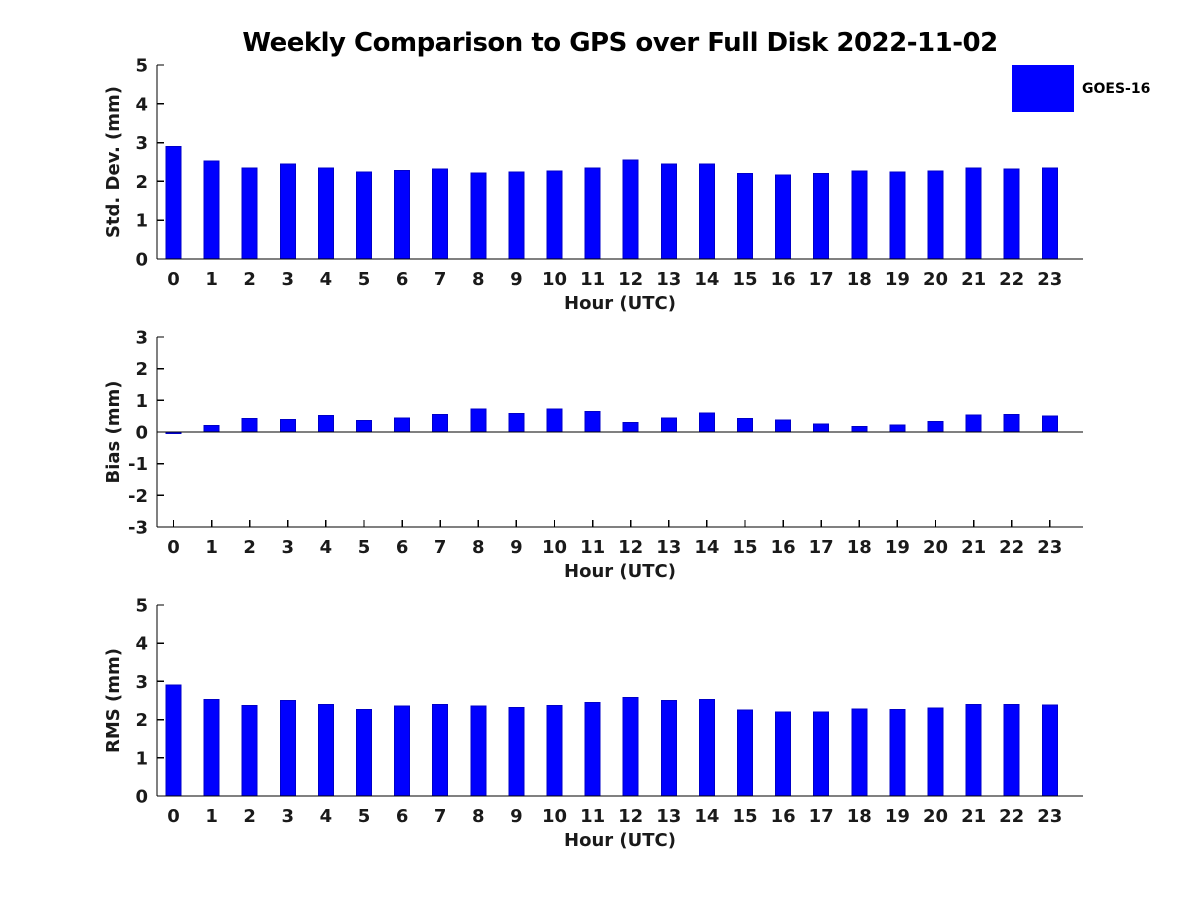 Image resolution: width=1200 pixels, height=900 pixels. I want to click on y-tick-label: 3, so click(141, 338).